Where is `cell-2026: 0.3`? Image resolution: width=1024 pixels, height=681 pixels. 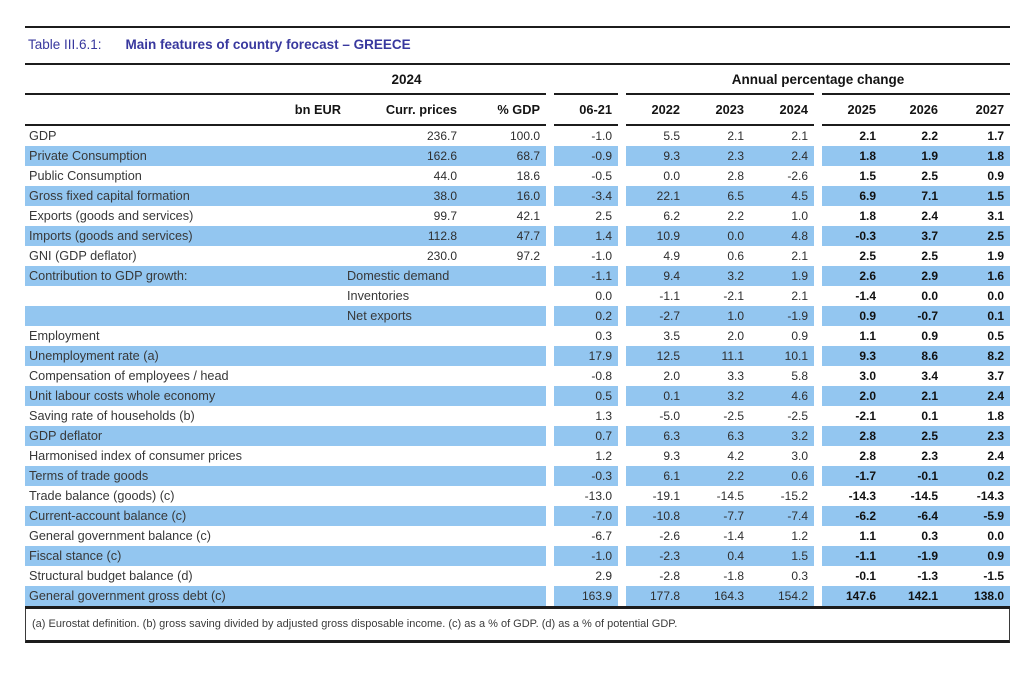 cell-2026: 0.3 is located at coordinates (930, 536).